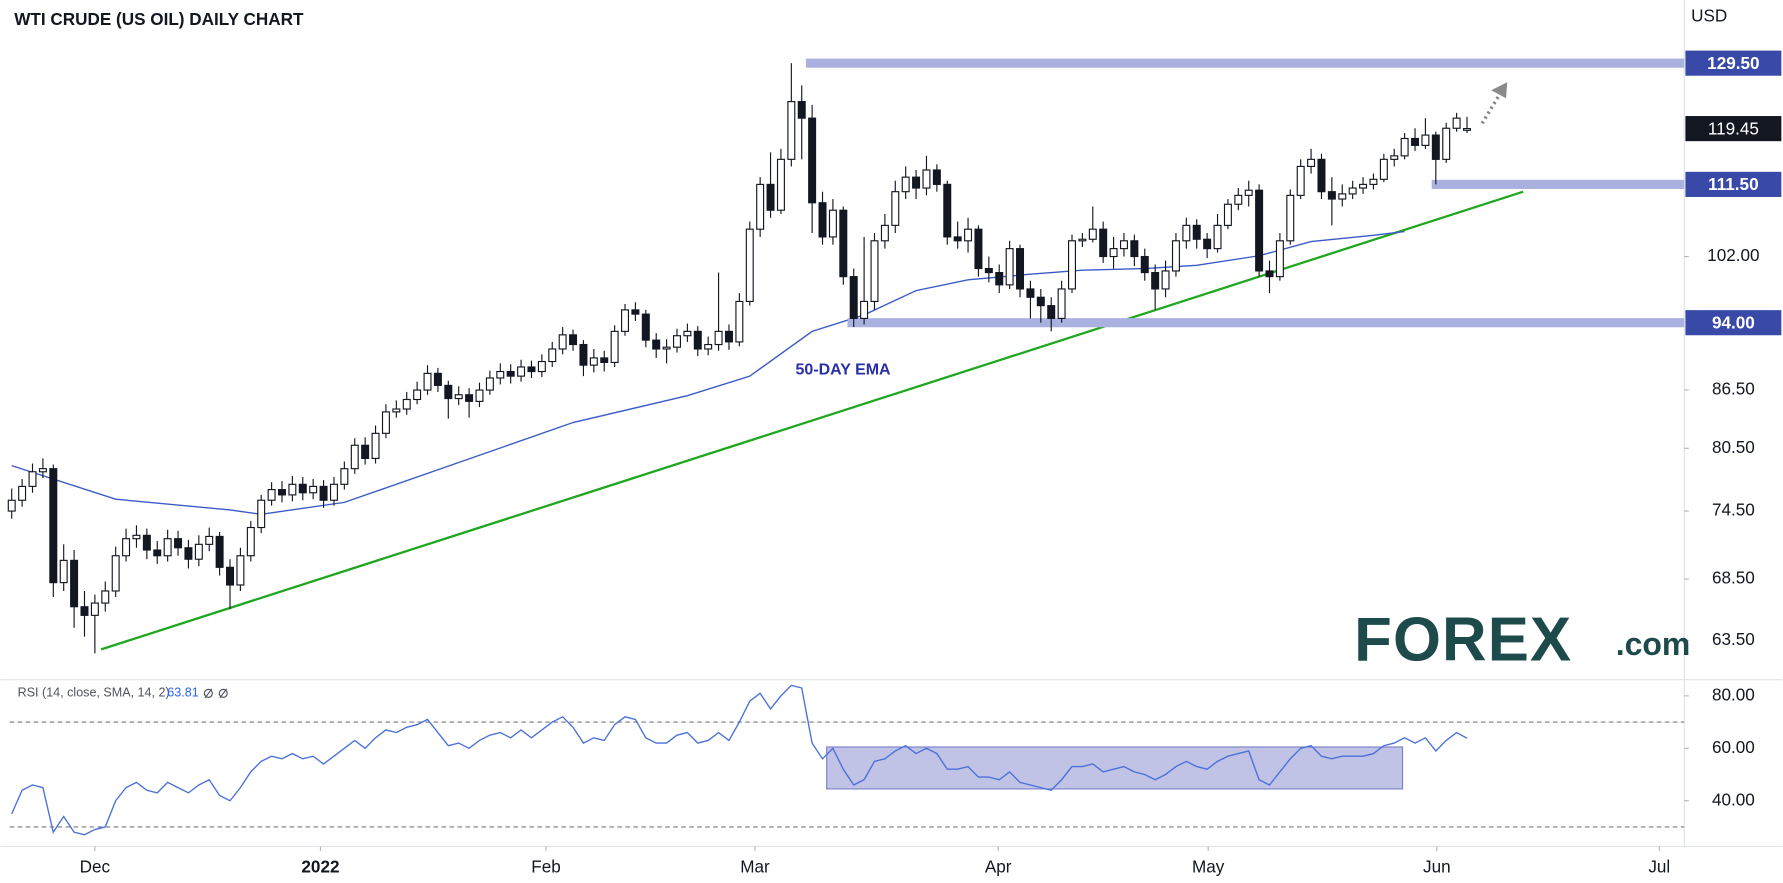 Image resolution: width=1783 pixels, height=883 pixels. I want to click on x-tick-label: Dec, so click(95, 867).